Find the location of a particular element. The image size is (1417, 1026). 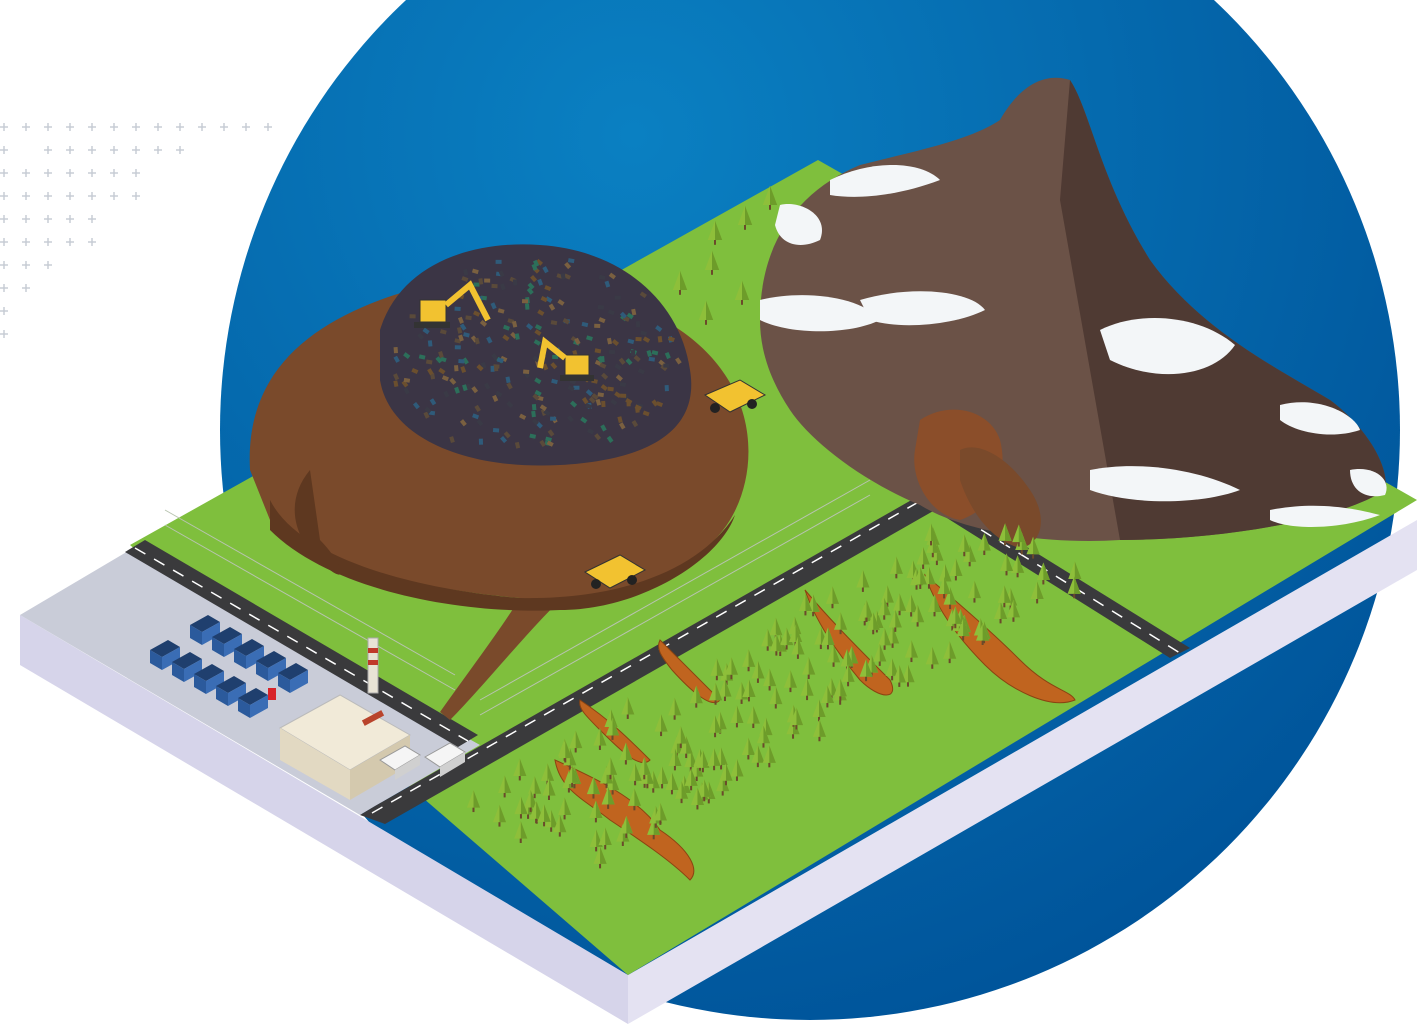

excavator-icon is located at coordinates (452, 304).